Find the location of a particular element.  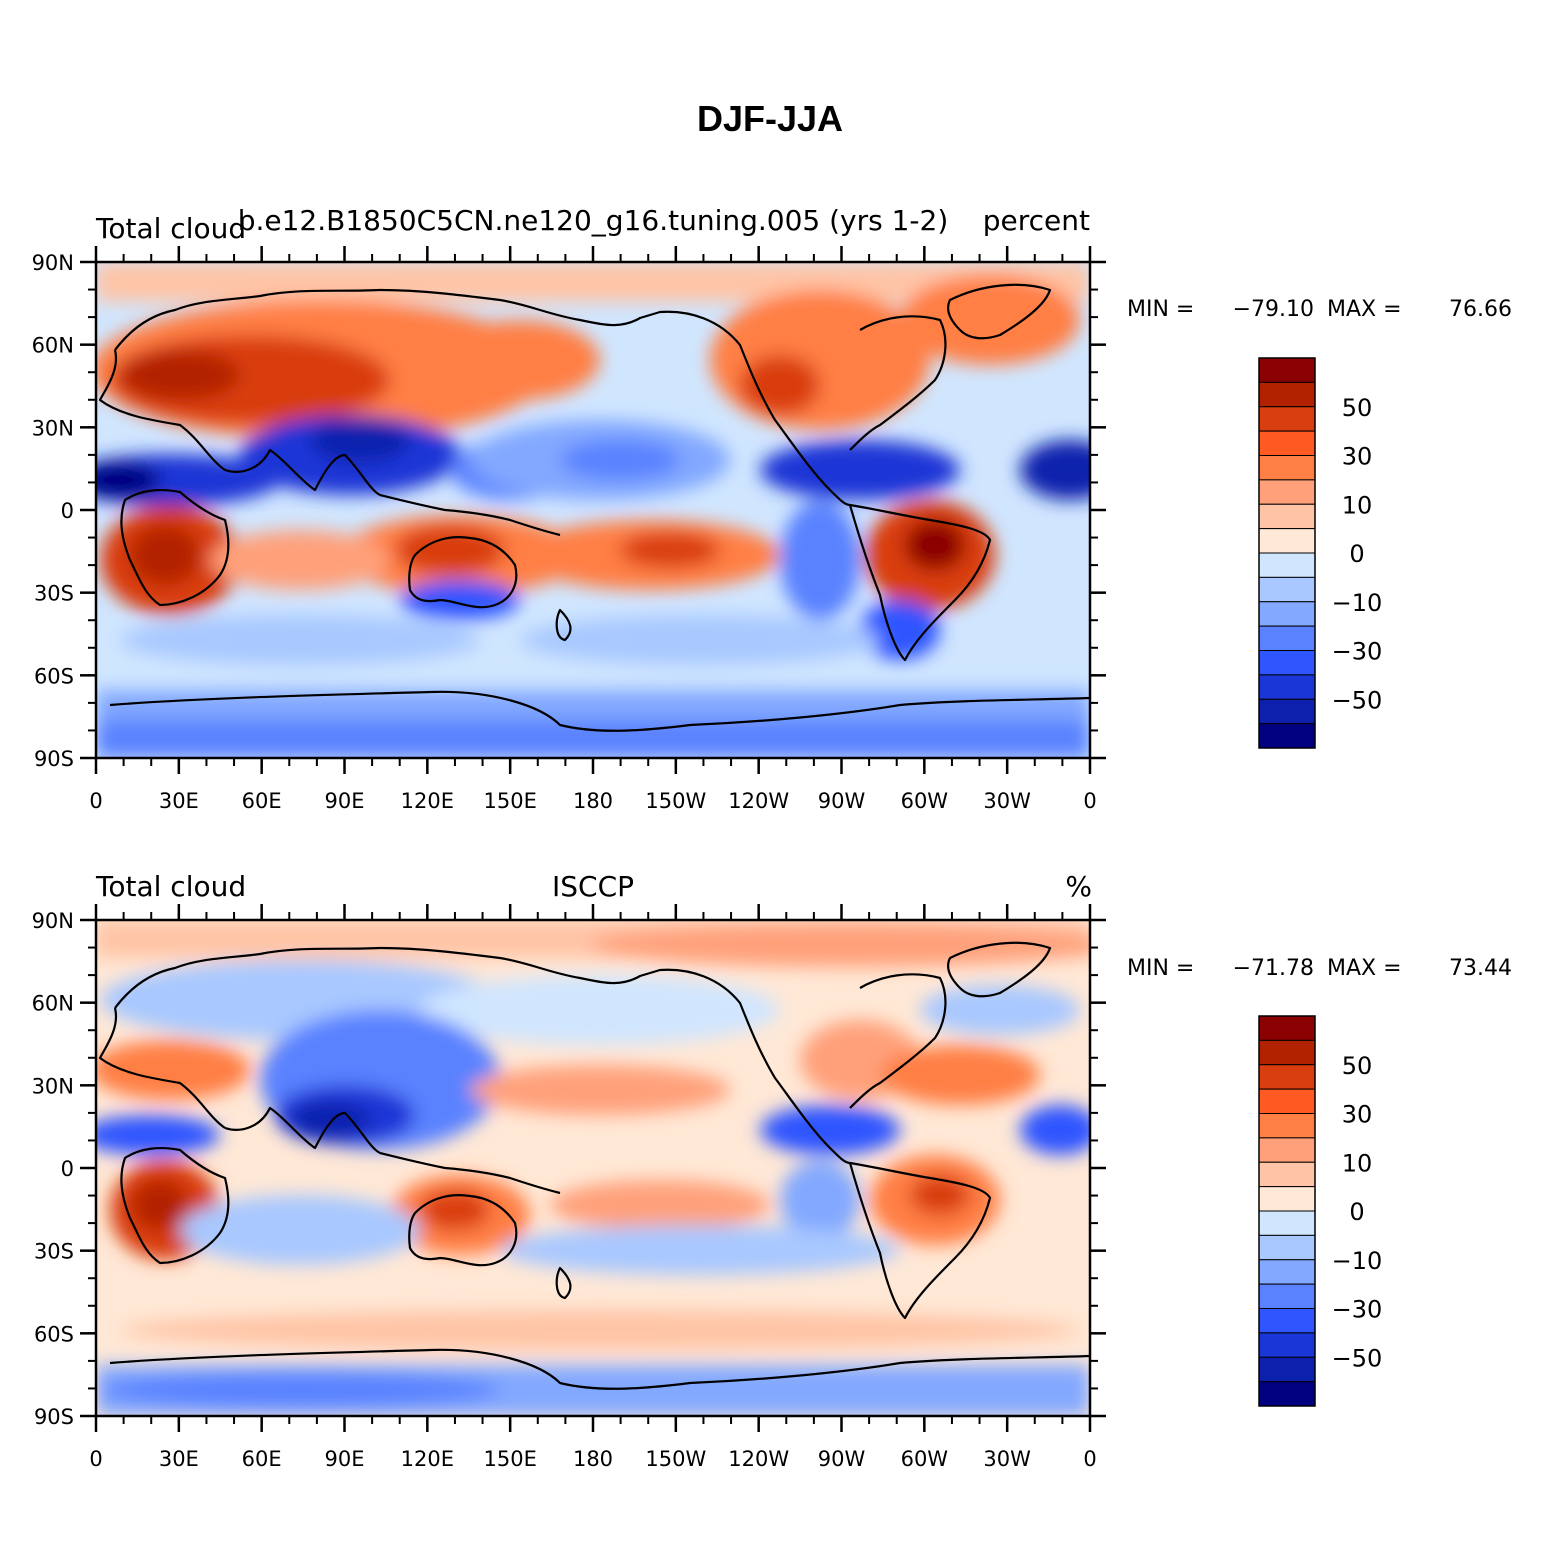

max-value: 76.66 is located at coordinates (1480, 309).